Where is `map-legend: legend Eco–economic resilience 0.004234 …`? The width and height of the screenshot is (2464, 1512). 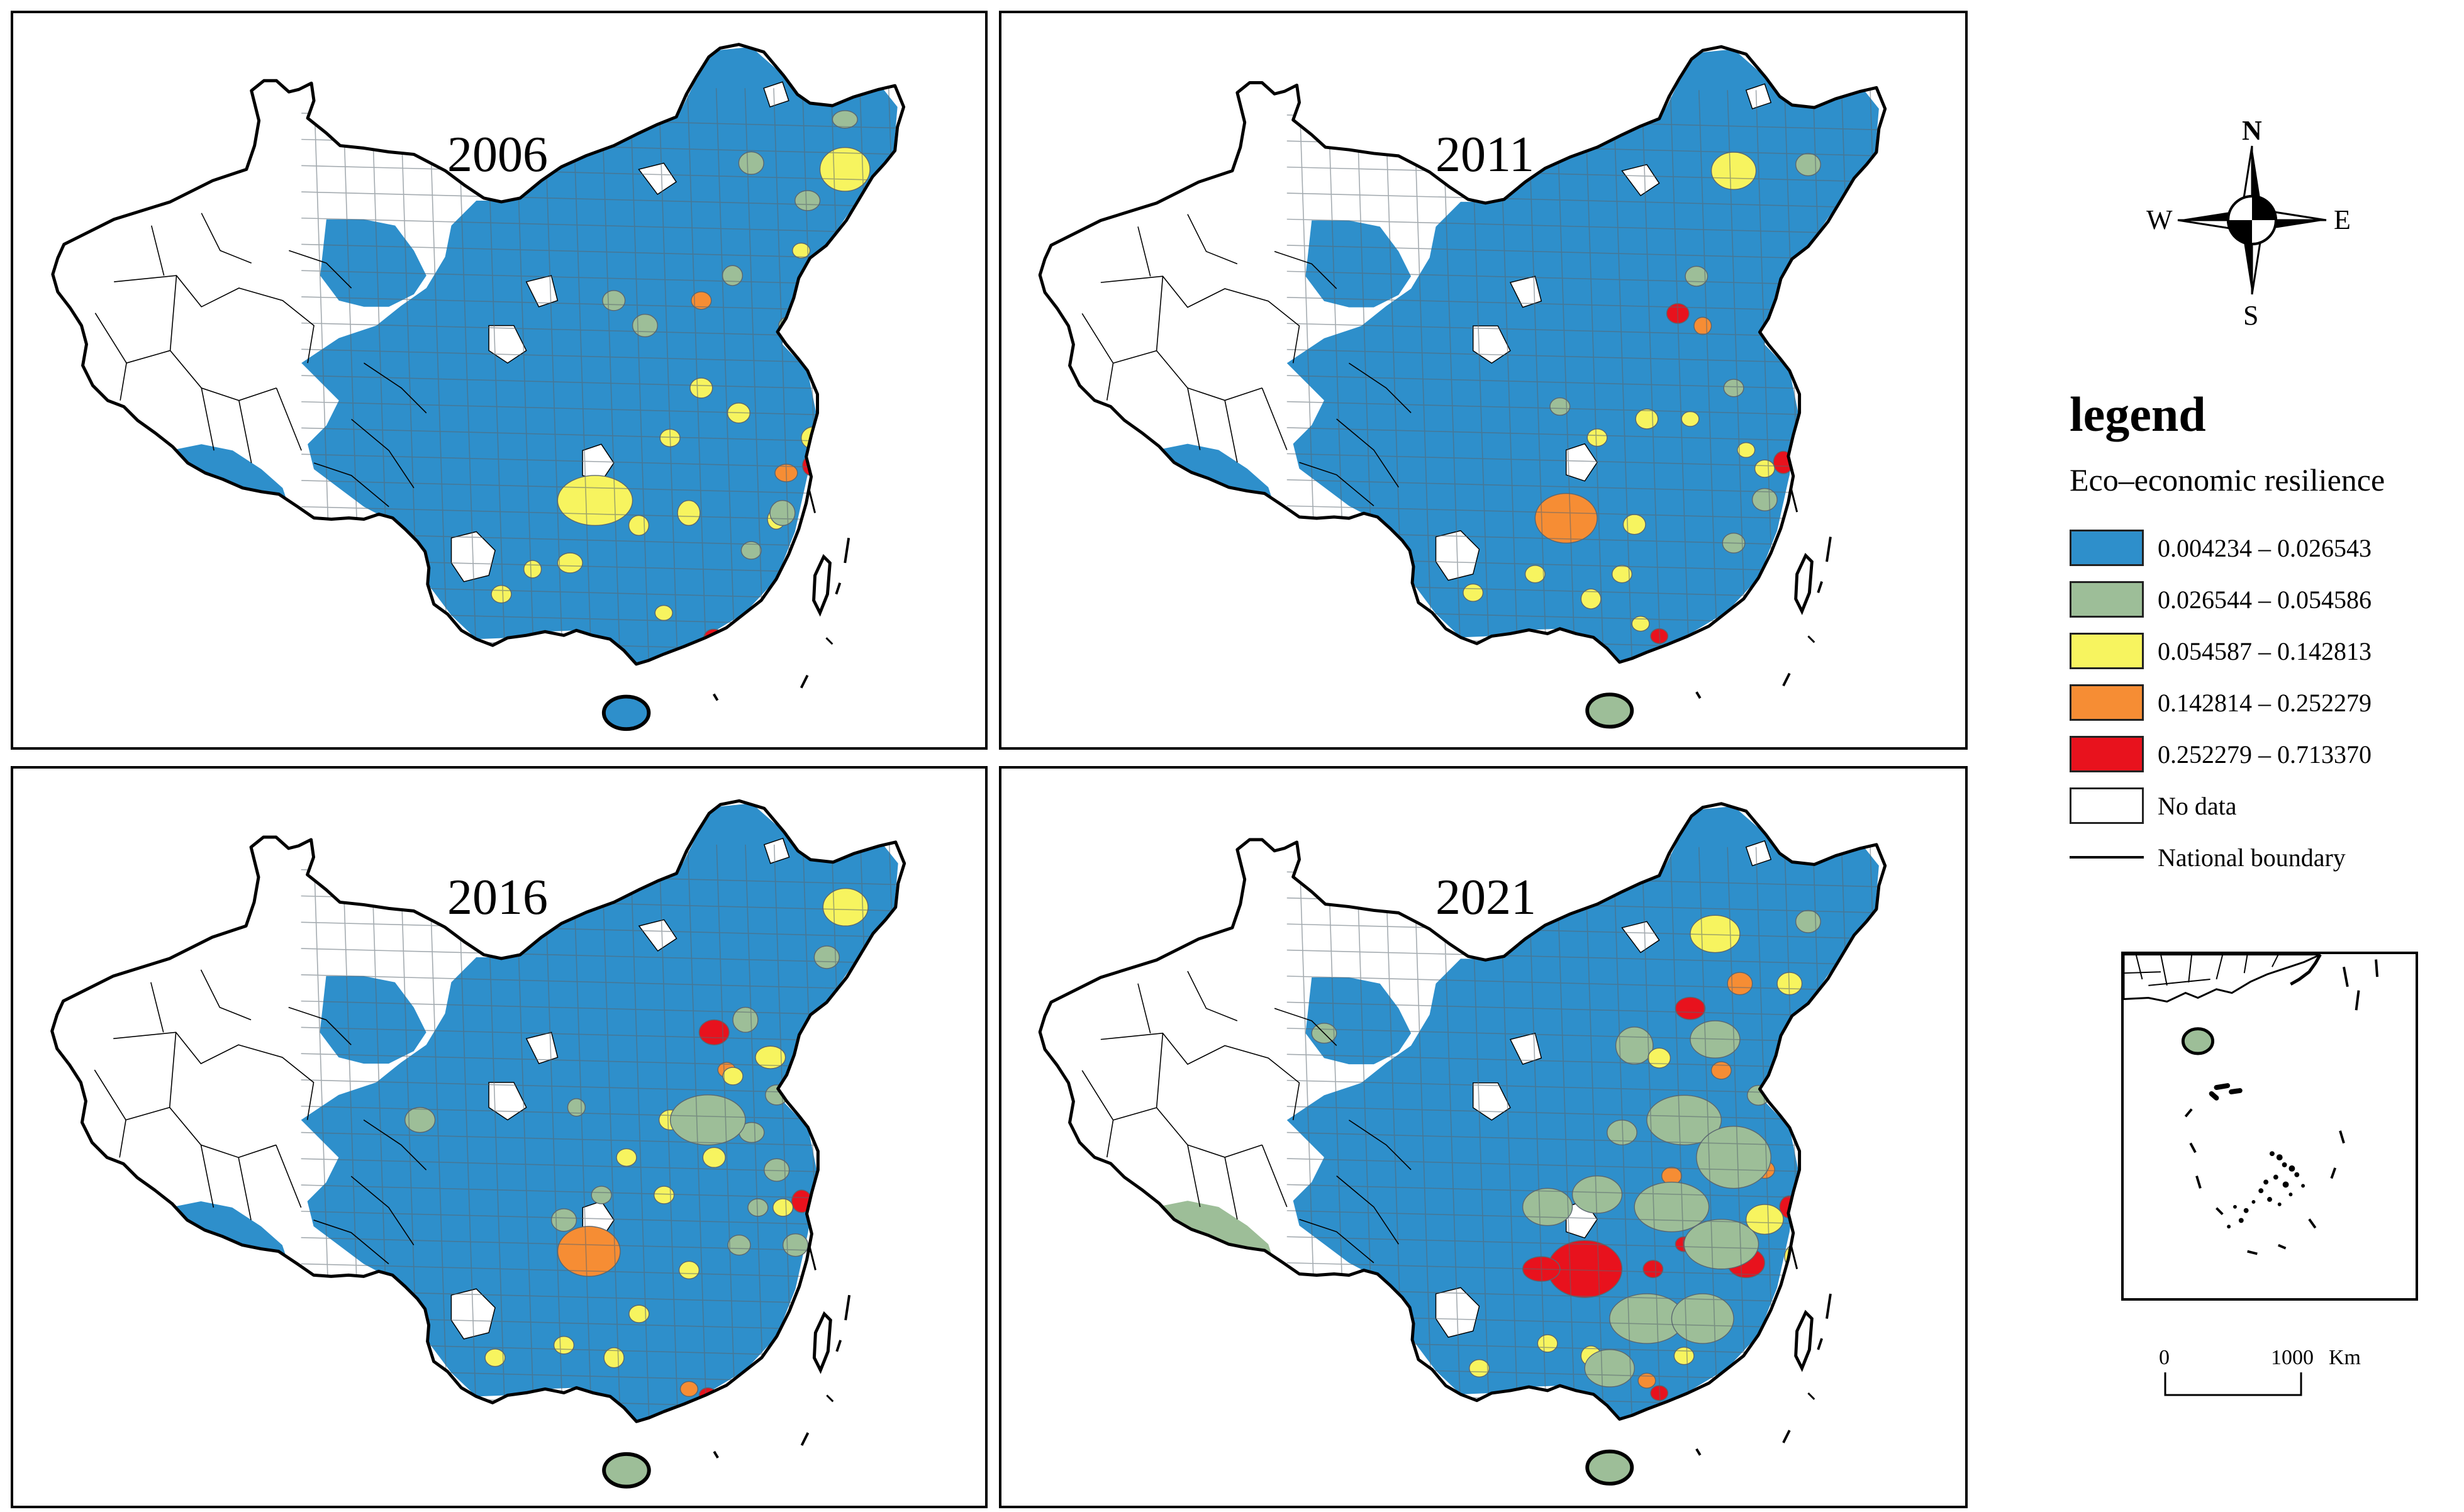 map-legend: legend Eco–economic resilience 0.004234 … is located at coordinates (2265, 636).